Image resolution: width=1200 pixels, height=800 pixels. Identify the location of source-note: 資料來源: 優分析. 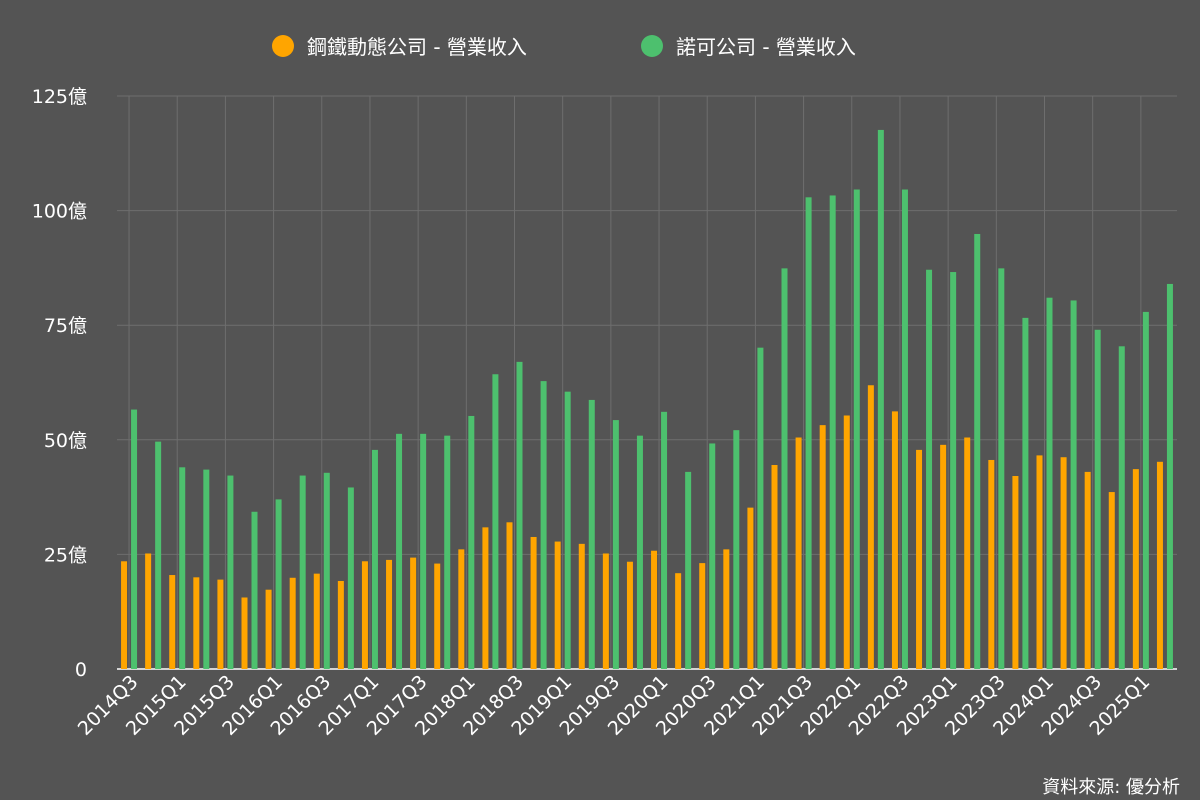
(1111, 787).